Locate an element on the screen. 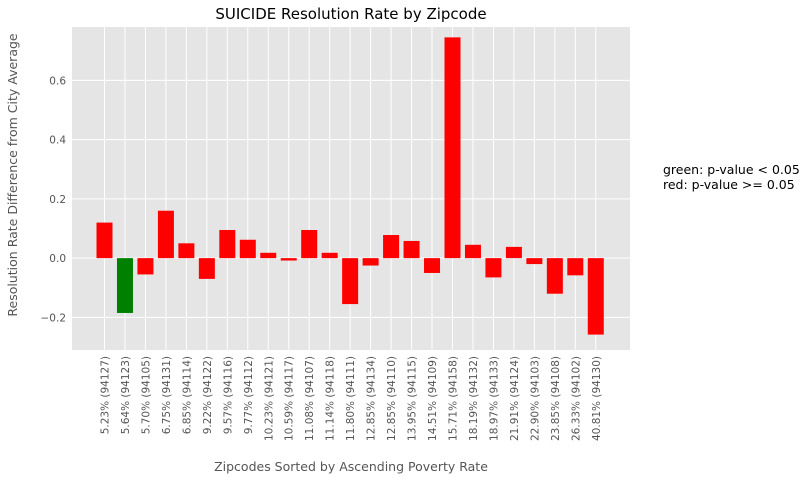 This screenshot has height=481, width=808. x-tick-label: 11.14% (94118) is located at coordinates (331, 398).